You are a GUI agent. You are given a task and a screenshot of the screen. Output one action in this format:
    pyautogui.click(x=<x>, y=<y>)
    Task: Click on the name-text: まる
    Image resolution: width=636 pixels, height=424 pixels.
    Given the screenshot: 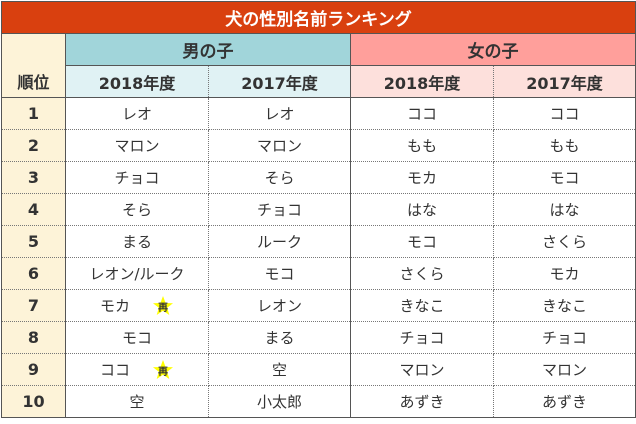 What is the action you would take?
    pyautogui.click(x=279, y=338)
    